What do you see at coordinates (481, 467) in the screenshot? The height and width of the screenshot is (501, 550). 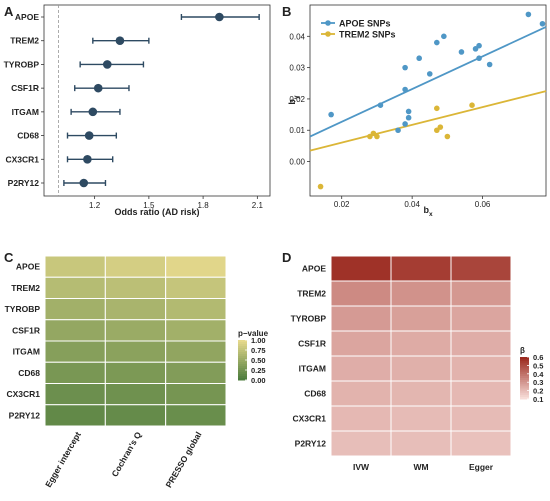 I see `column-label: Egger` at bounding box center [481, 467].